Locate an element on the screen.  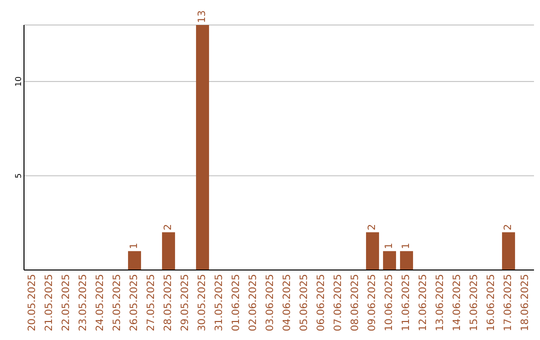
x-tick-label: 11.06.2025 is located at coordinates (406, 303).